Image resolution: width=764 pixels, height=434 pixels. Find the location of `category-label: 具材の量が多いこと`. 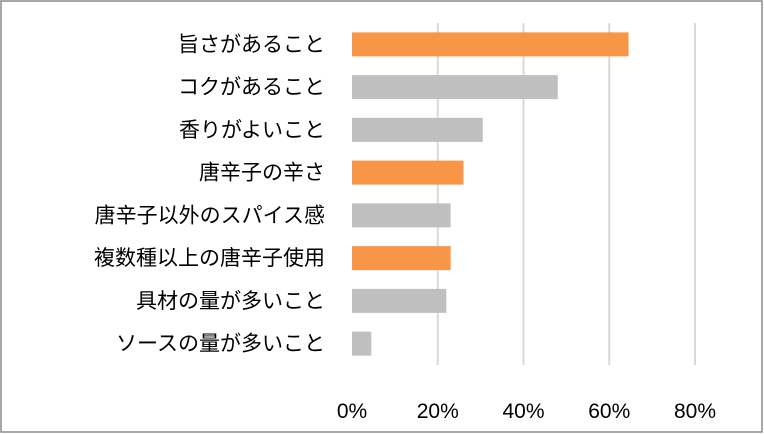

category-label: 具材の量が多いこと is located at coordinates (230, 301).